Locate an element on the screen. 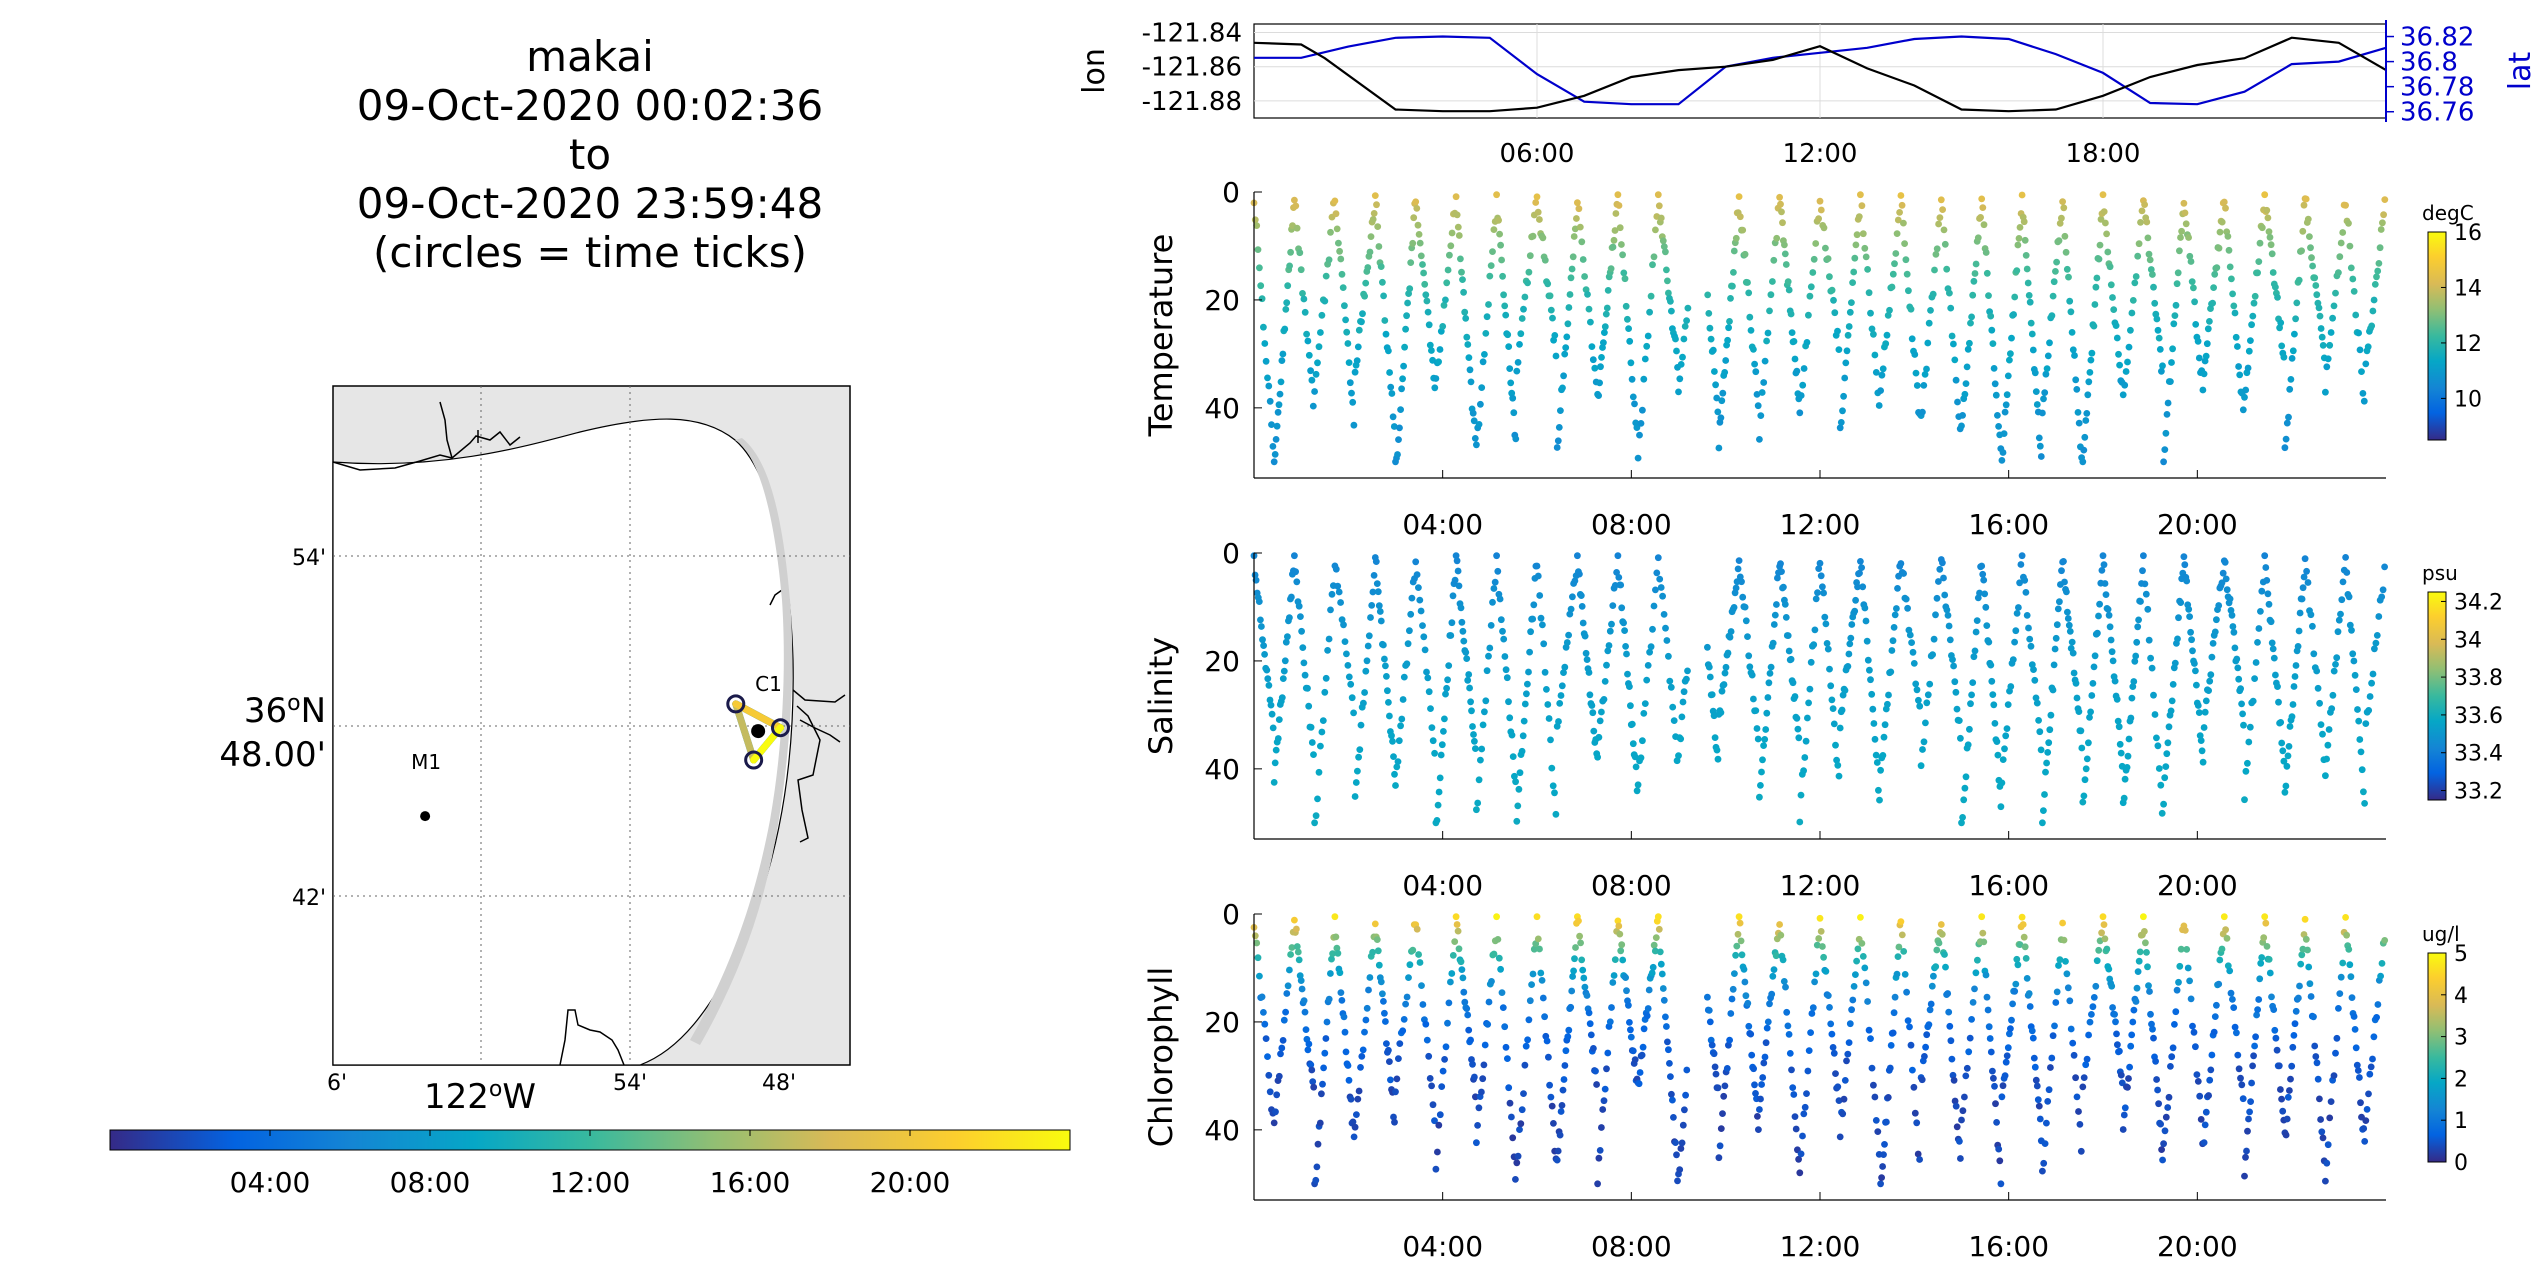 The width and height of the screenshot is (2545, 1273). colorbar-tick-label: 33.8 is located at coordinates (2478, 678).